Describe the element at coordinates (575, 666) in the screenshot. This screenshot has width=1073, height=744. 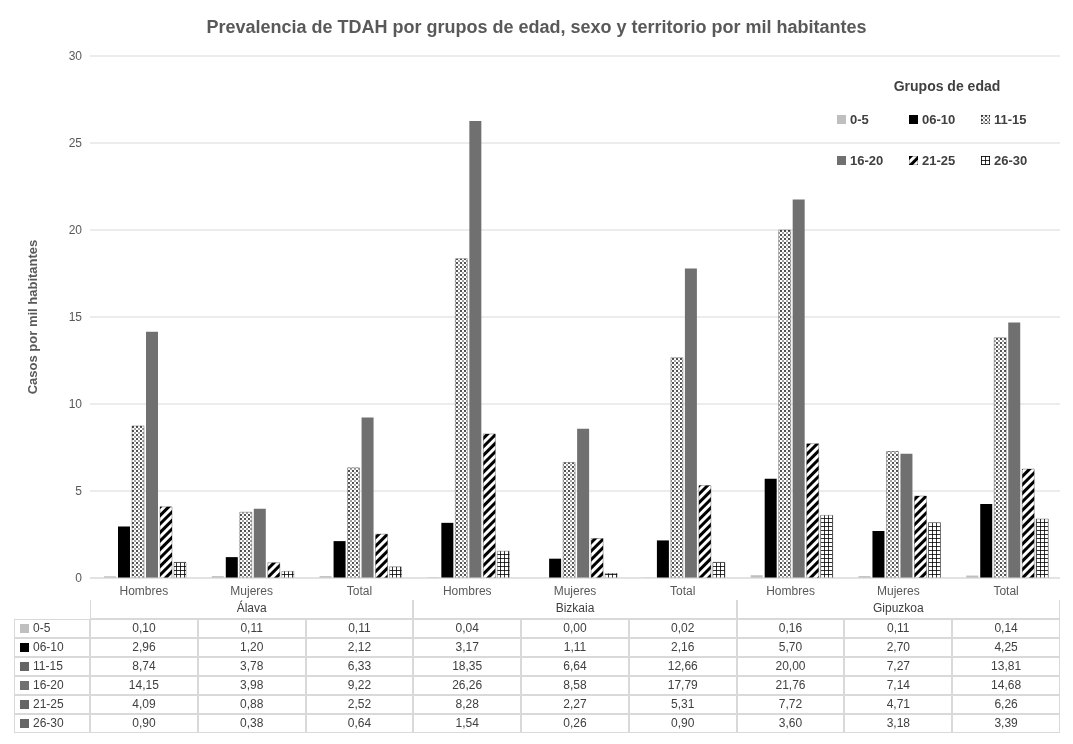
I see `data-label: 6,64` at that location.